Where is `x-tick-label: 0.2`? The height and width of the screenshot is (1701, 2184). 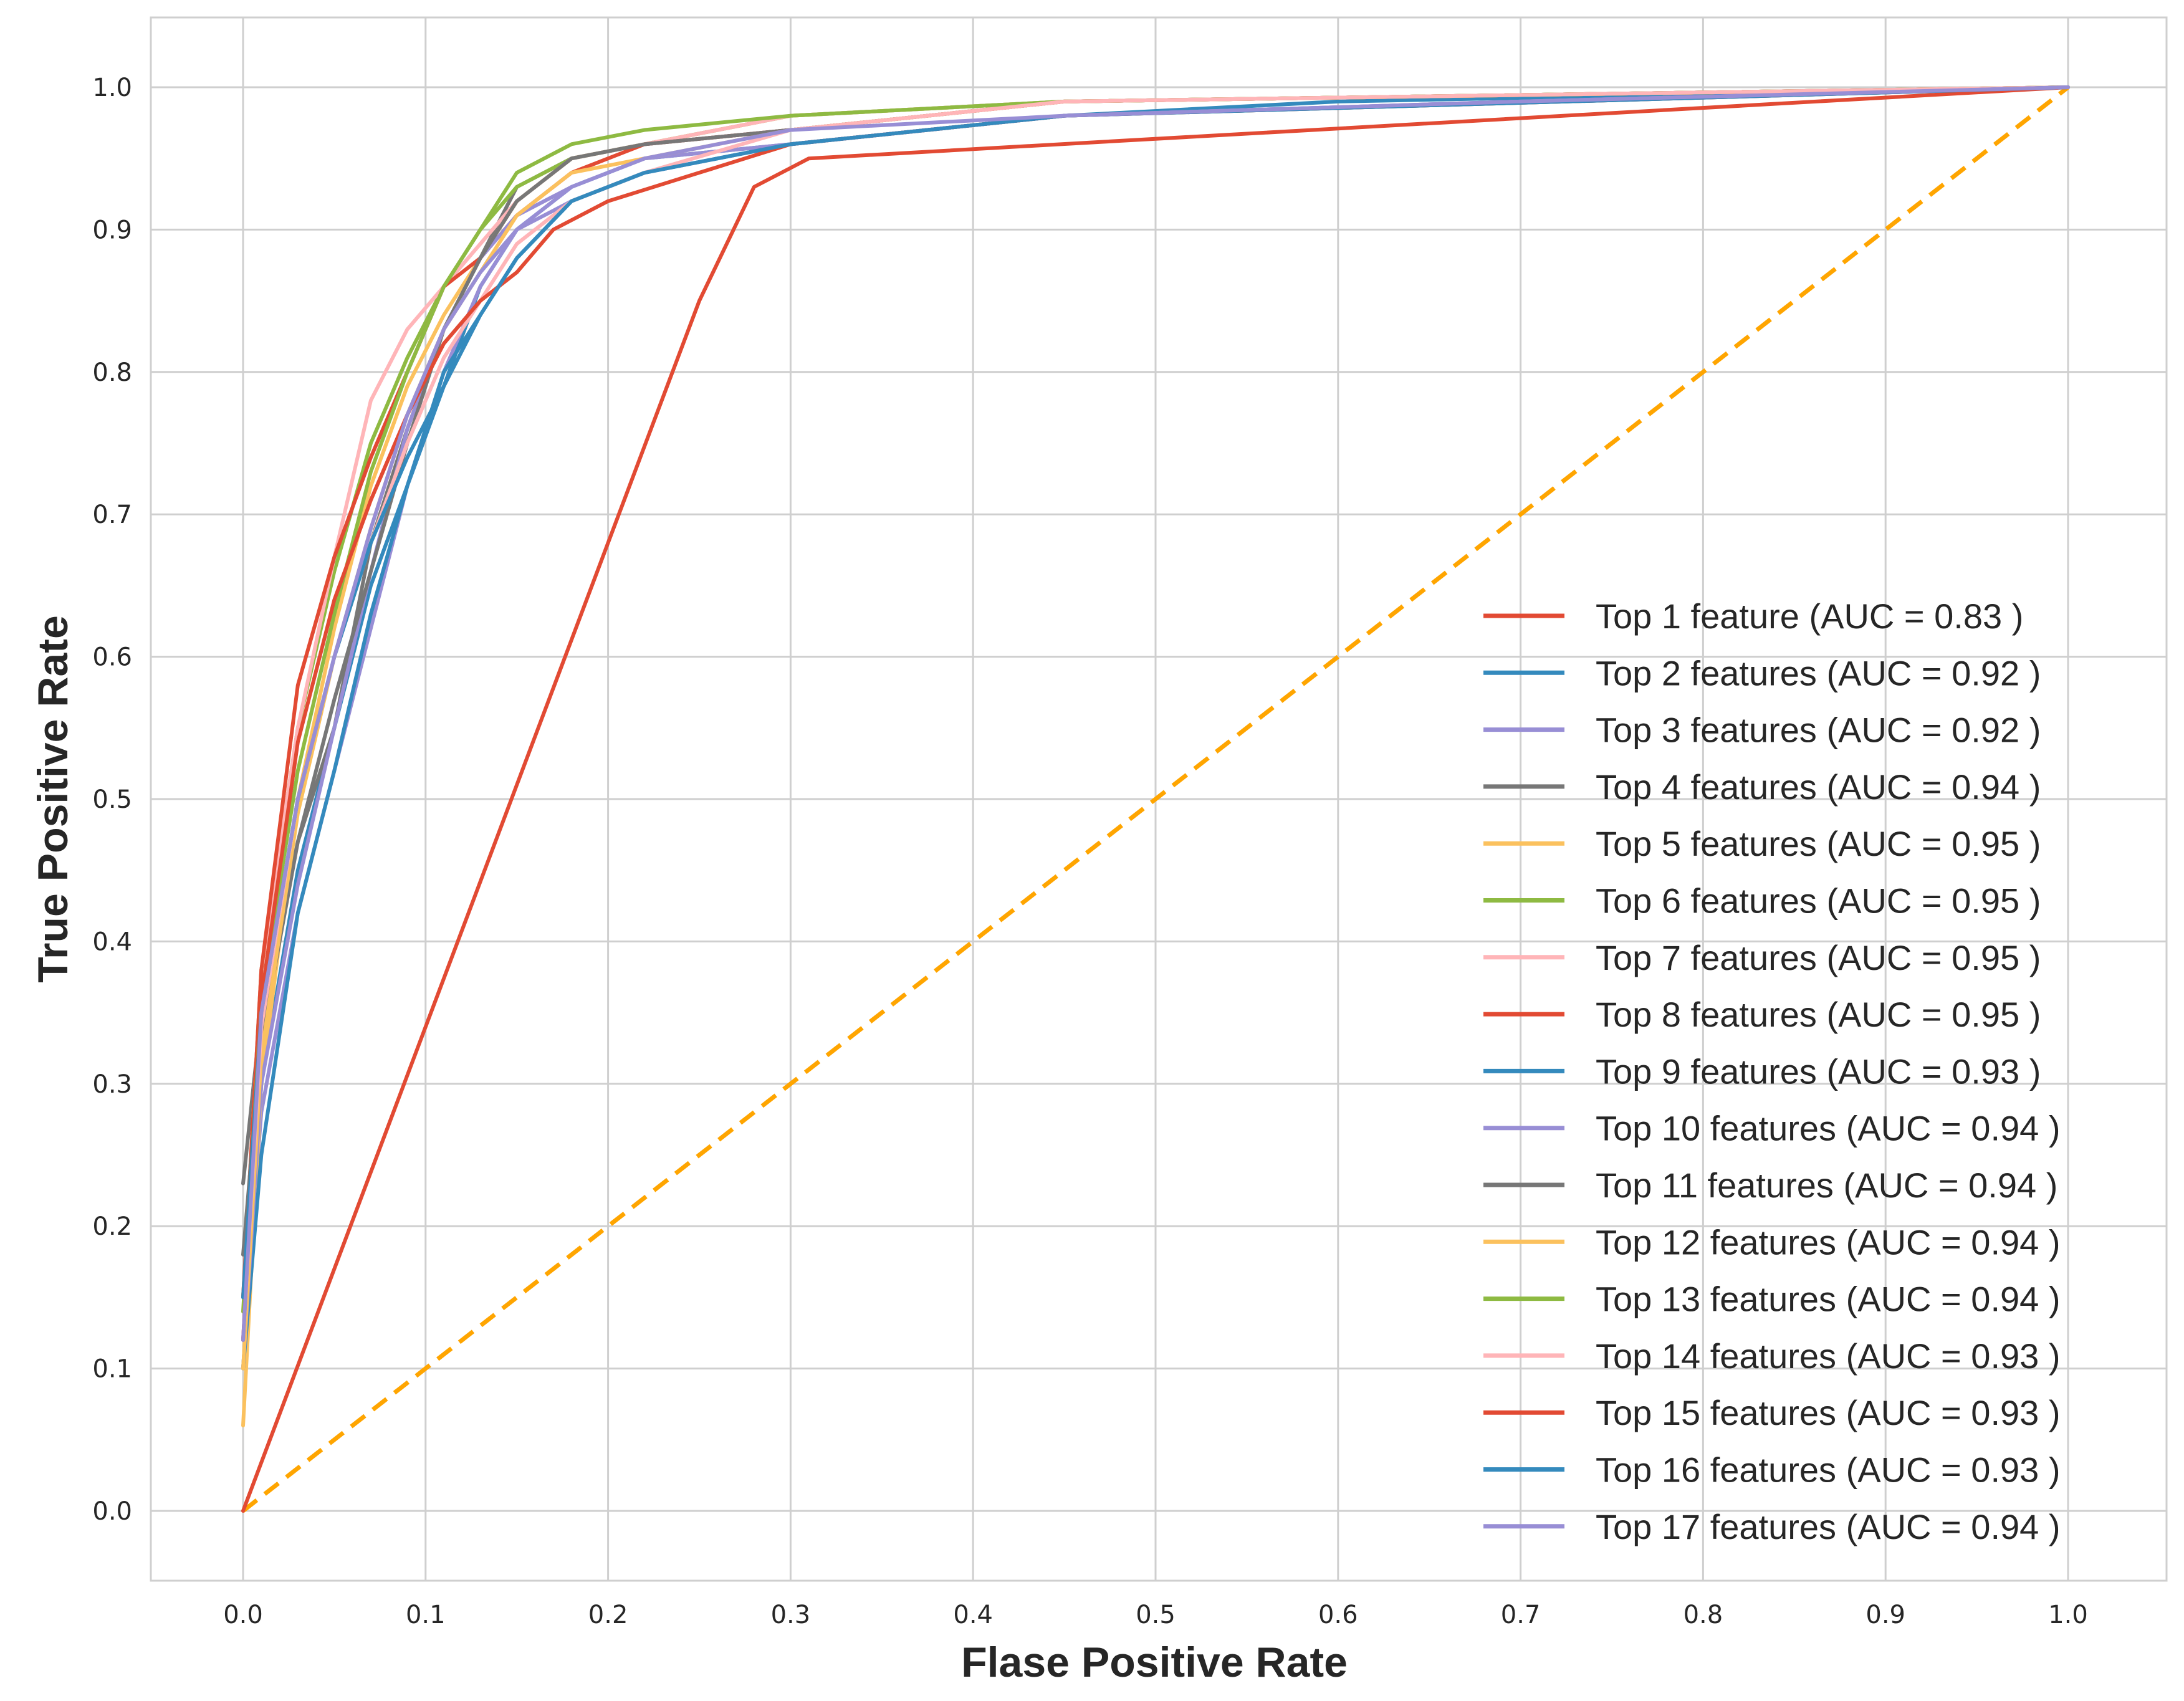
x-tick-label: 0.2 is located at coordinates (608, 1615).